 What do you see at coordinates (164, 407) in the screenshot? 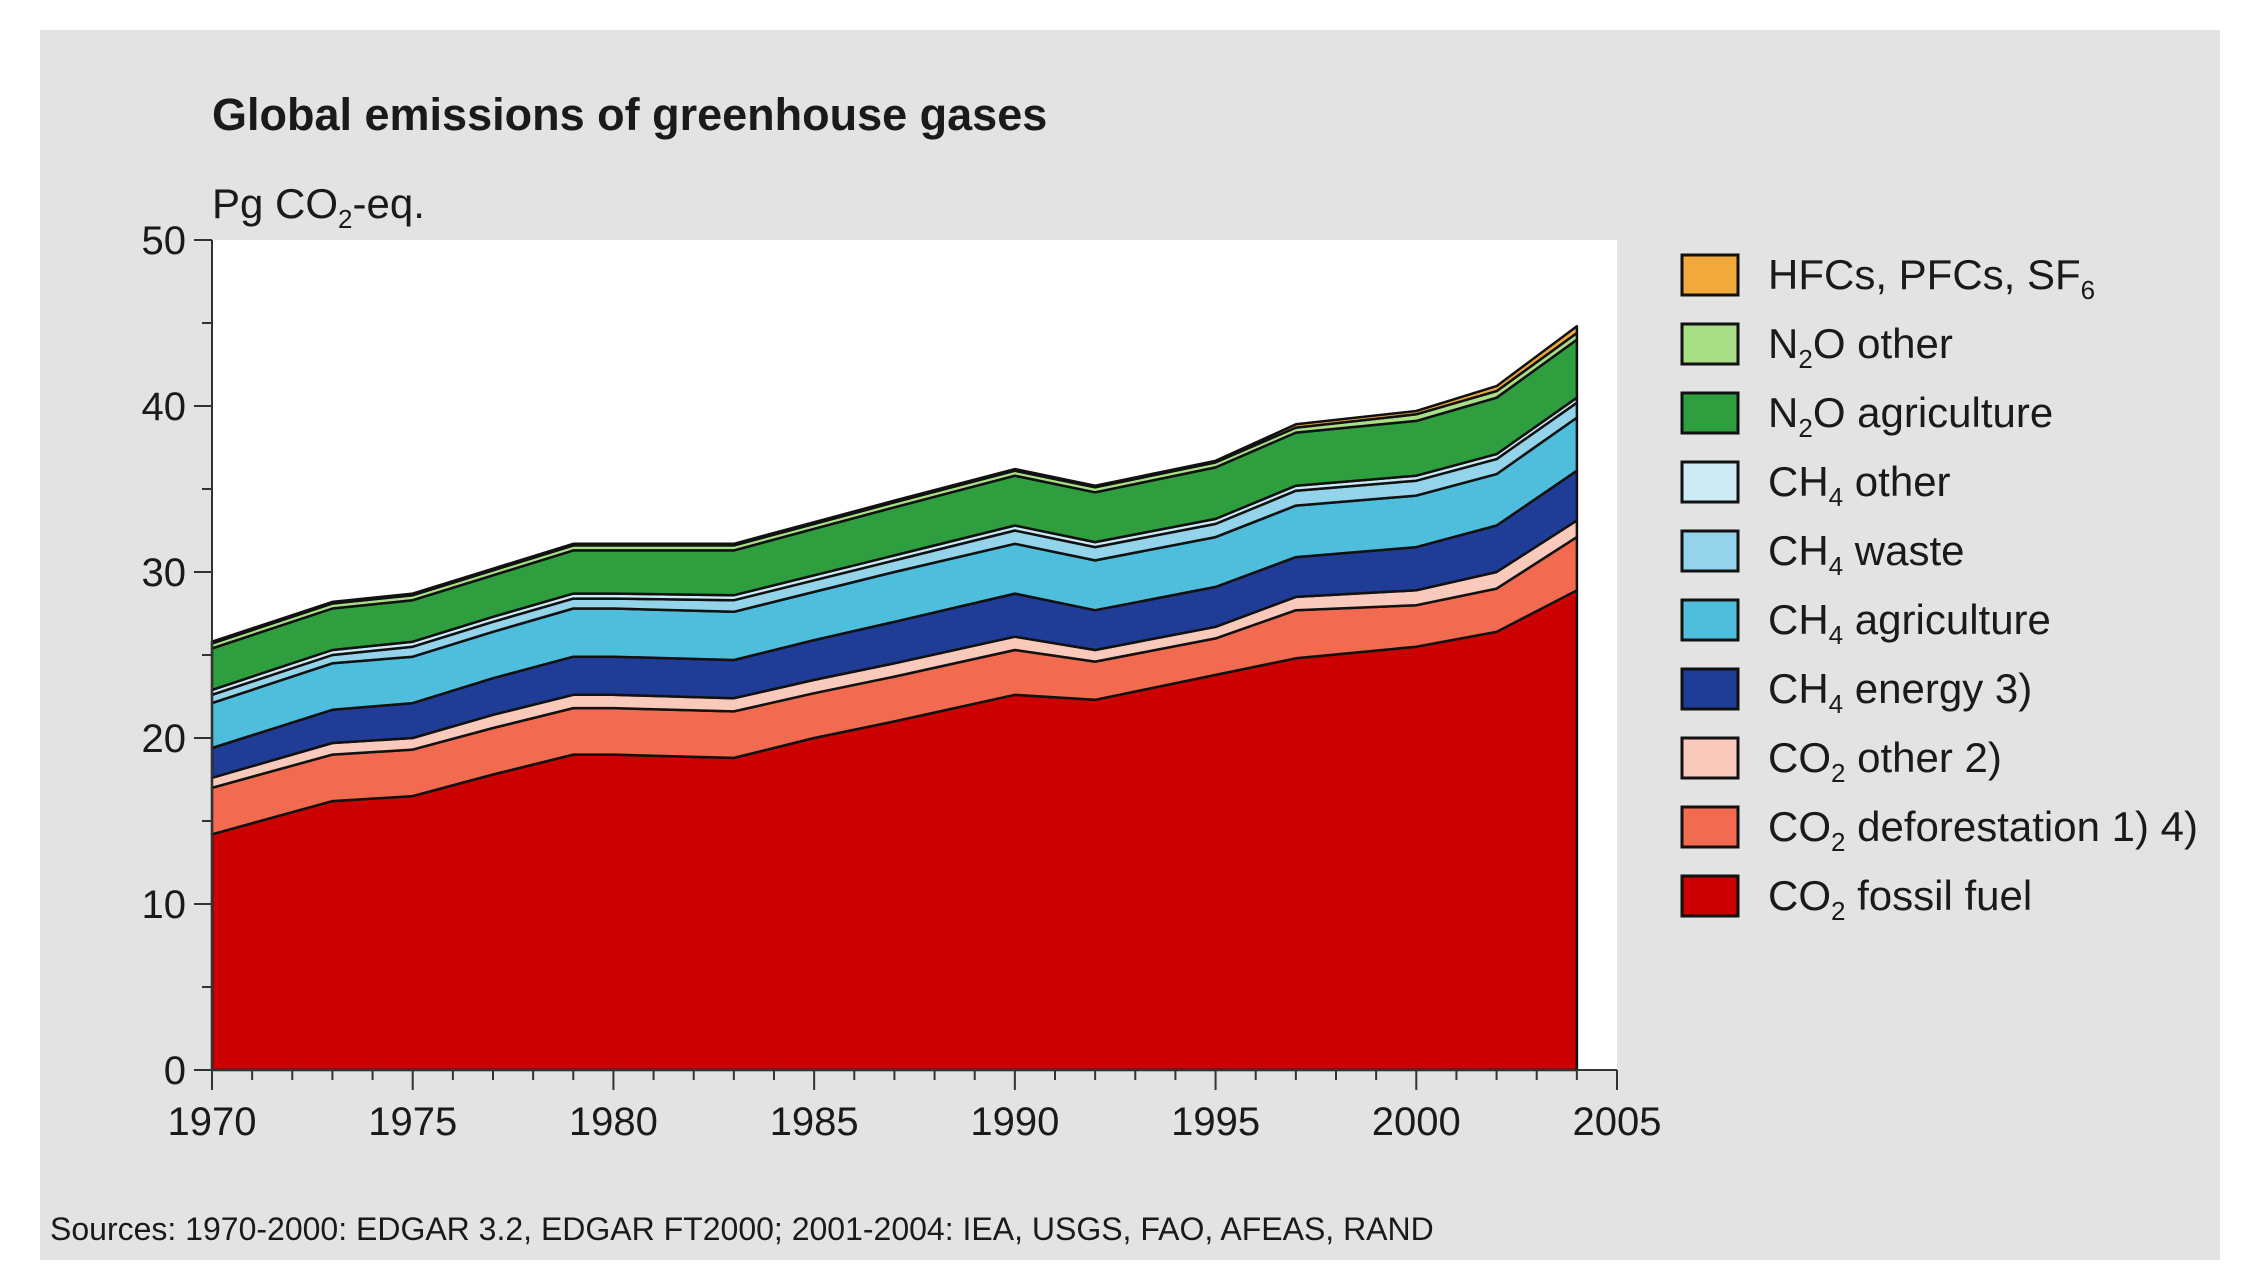
I see `y-tick-label: 40` at bounding box center [164, 407].